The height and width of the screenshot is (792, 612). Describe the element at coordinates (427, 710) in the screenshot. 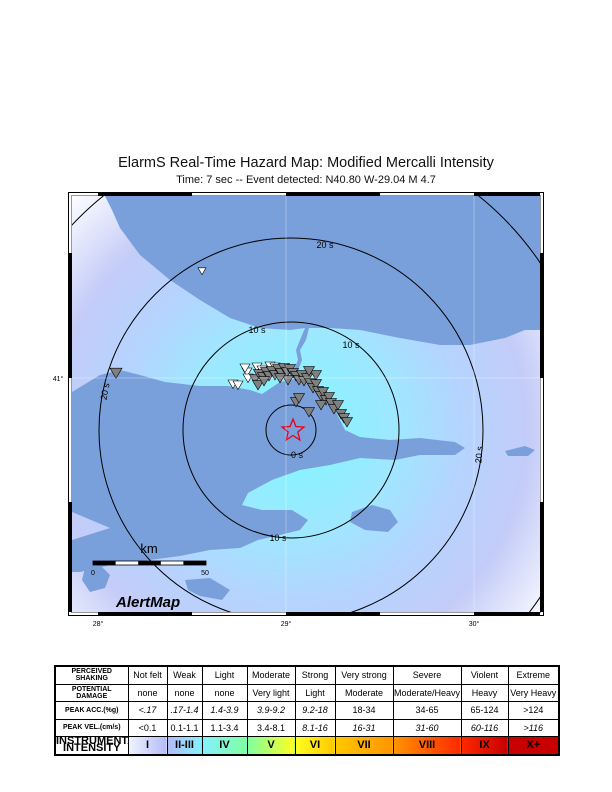

I see `legend-cell: 34-65` at that location.